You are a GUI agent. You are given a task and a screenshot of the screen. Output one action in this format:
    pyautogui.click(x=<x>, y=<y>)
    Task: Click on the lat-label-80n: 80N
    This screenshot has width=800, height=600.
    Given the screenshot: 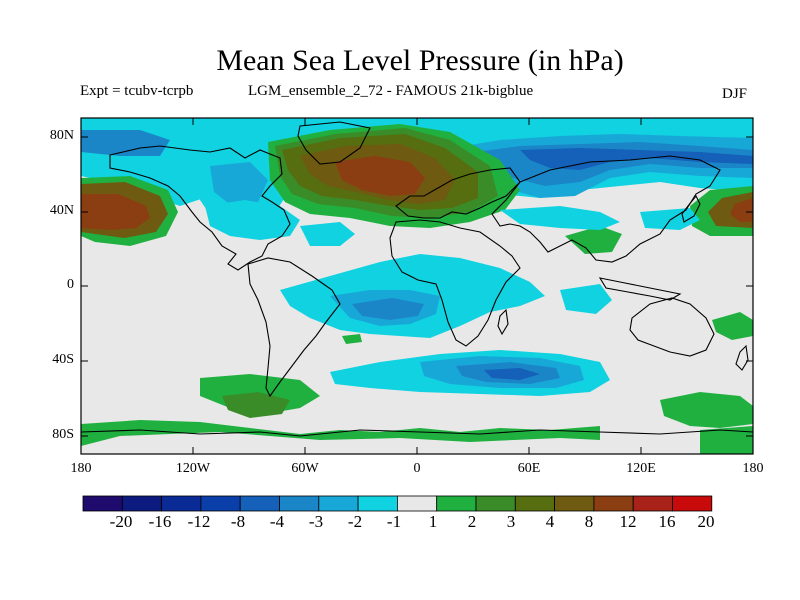 What is the action you would take?
    pyautogui.click(x=61, y=135)
    